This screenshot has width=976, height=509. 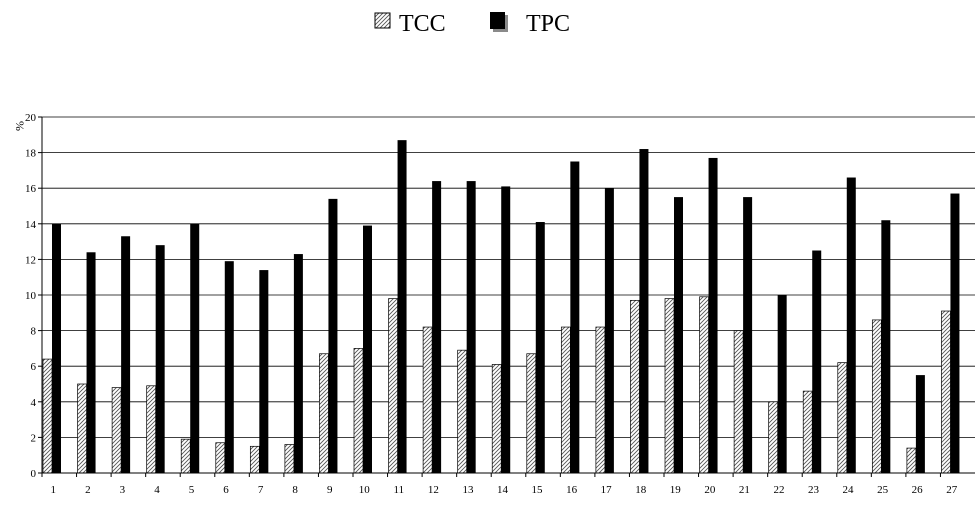 What do you see at coordinates (31, 154) in the screenshot?
I see `y-tick-label: 18` at bounding box center [31, 154].